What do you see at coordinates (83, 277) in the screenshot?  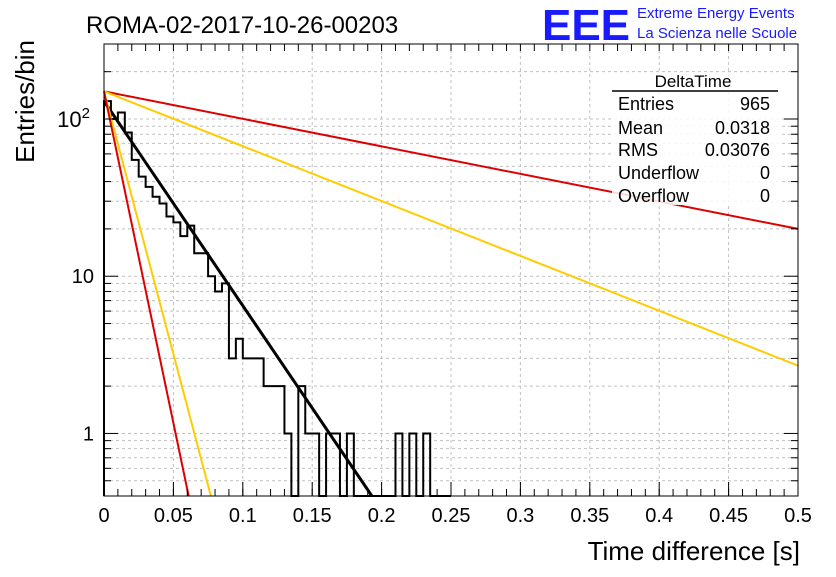 I see `y-tick-label: 10` at bounding box center [83, 277].